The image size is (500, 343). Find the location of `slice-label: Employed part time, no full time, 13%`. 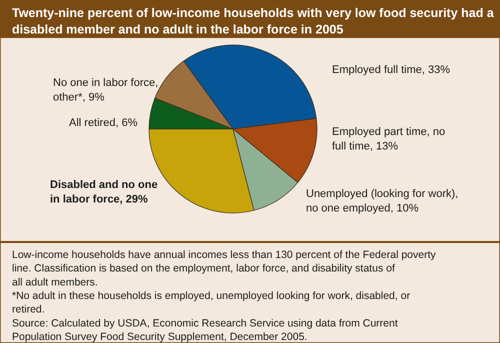

slice-label: Employed part time, no full time, 13% is located at coordinates (389, 139).